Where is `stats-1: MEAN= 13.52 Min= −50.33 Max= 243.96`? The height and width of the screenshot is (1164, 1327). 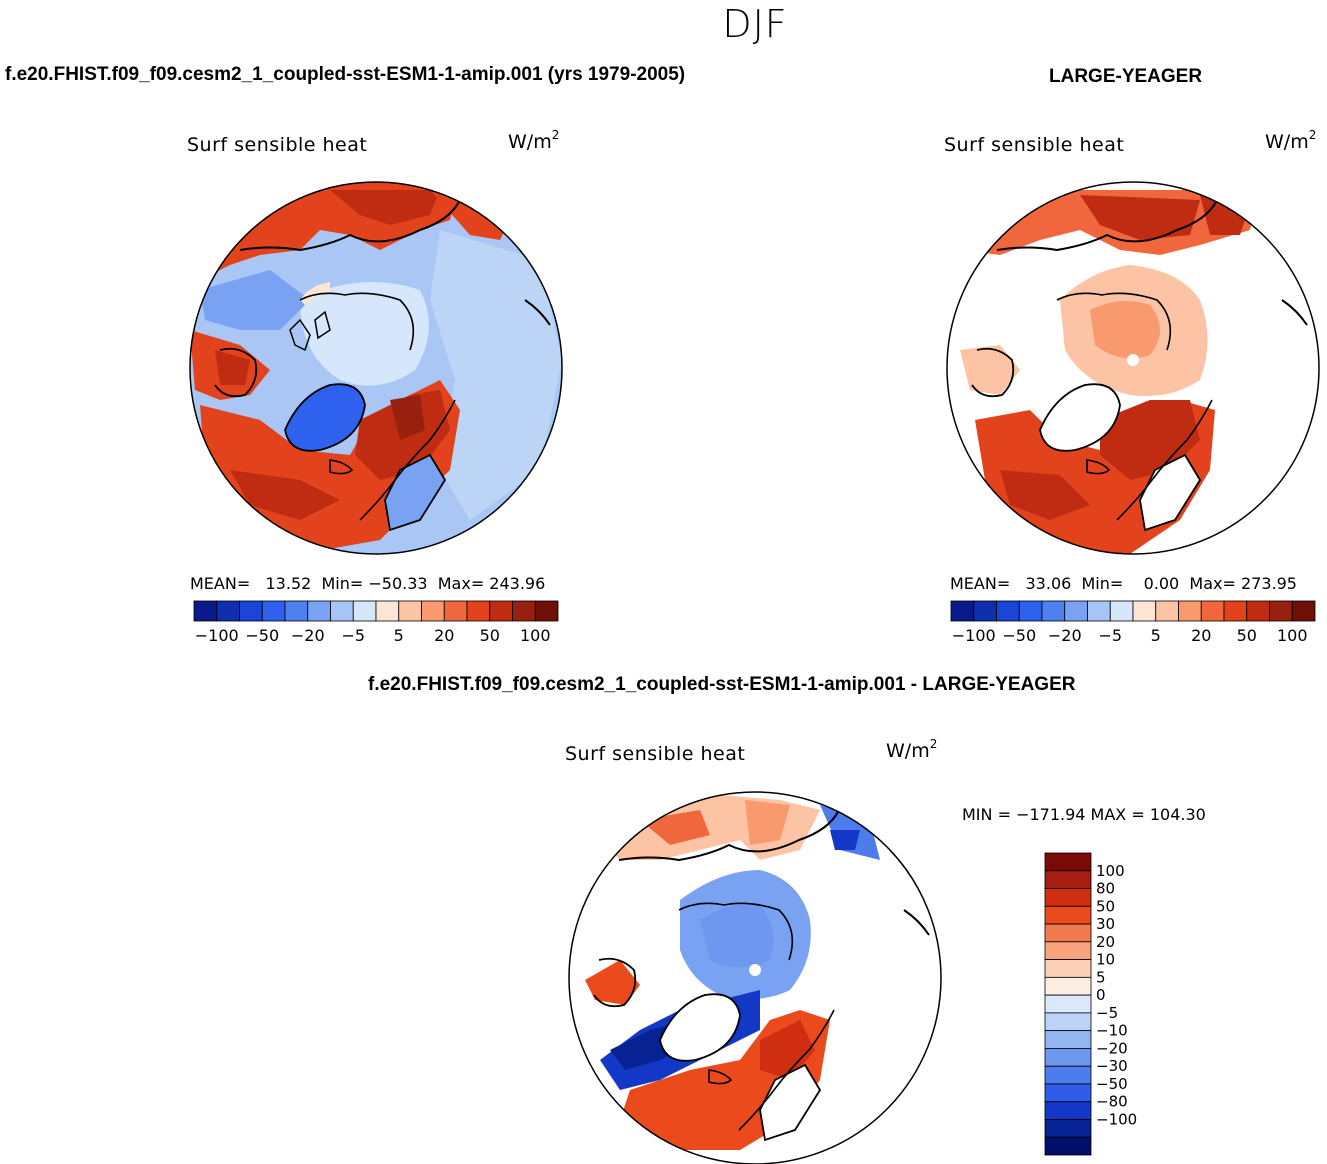 stats-1: MEAN= 13.52 Min= −50.33 Max= 243.96 is located at coordinates (368, 583).